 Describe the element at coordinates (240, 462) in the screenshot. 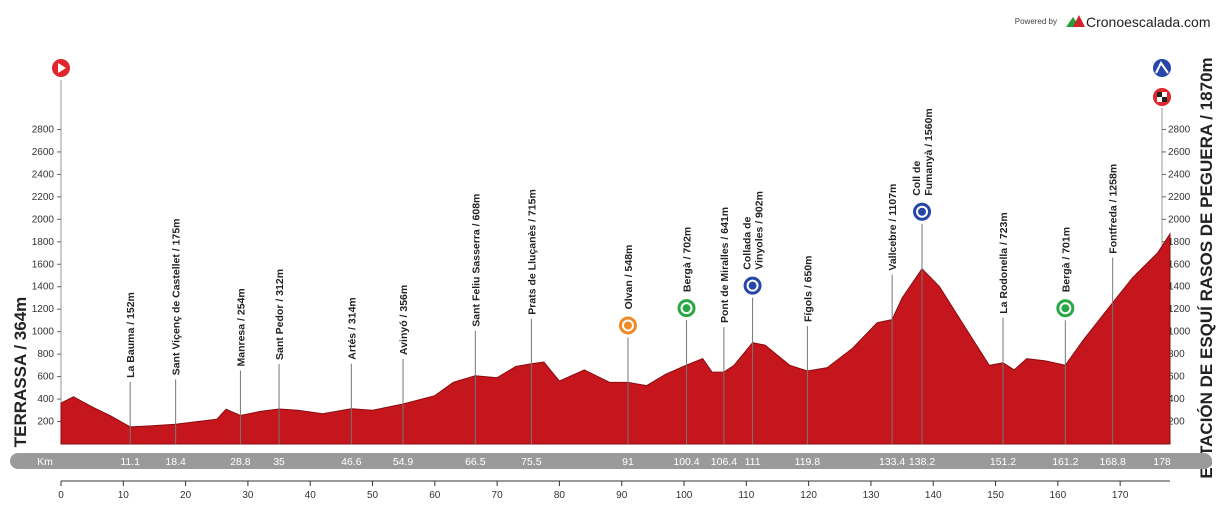

I see `km-value: 28.8` at that location.